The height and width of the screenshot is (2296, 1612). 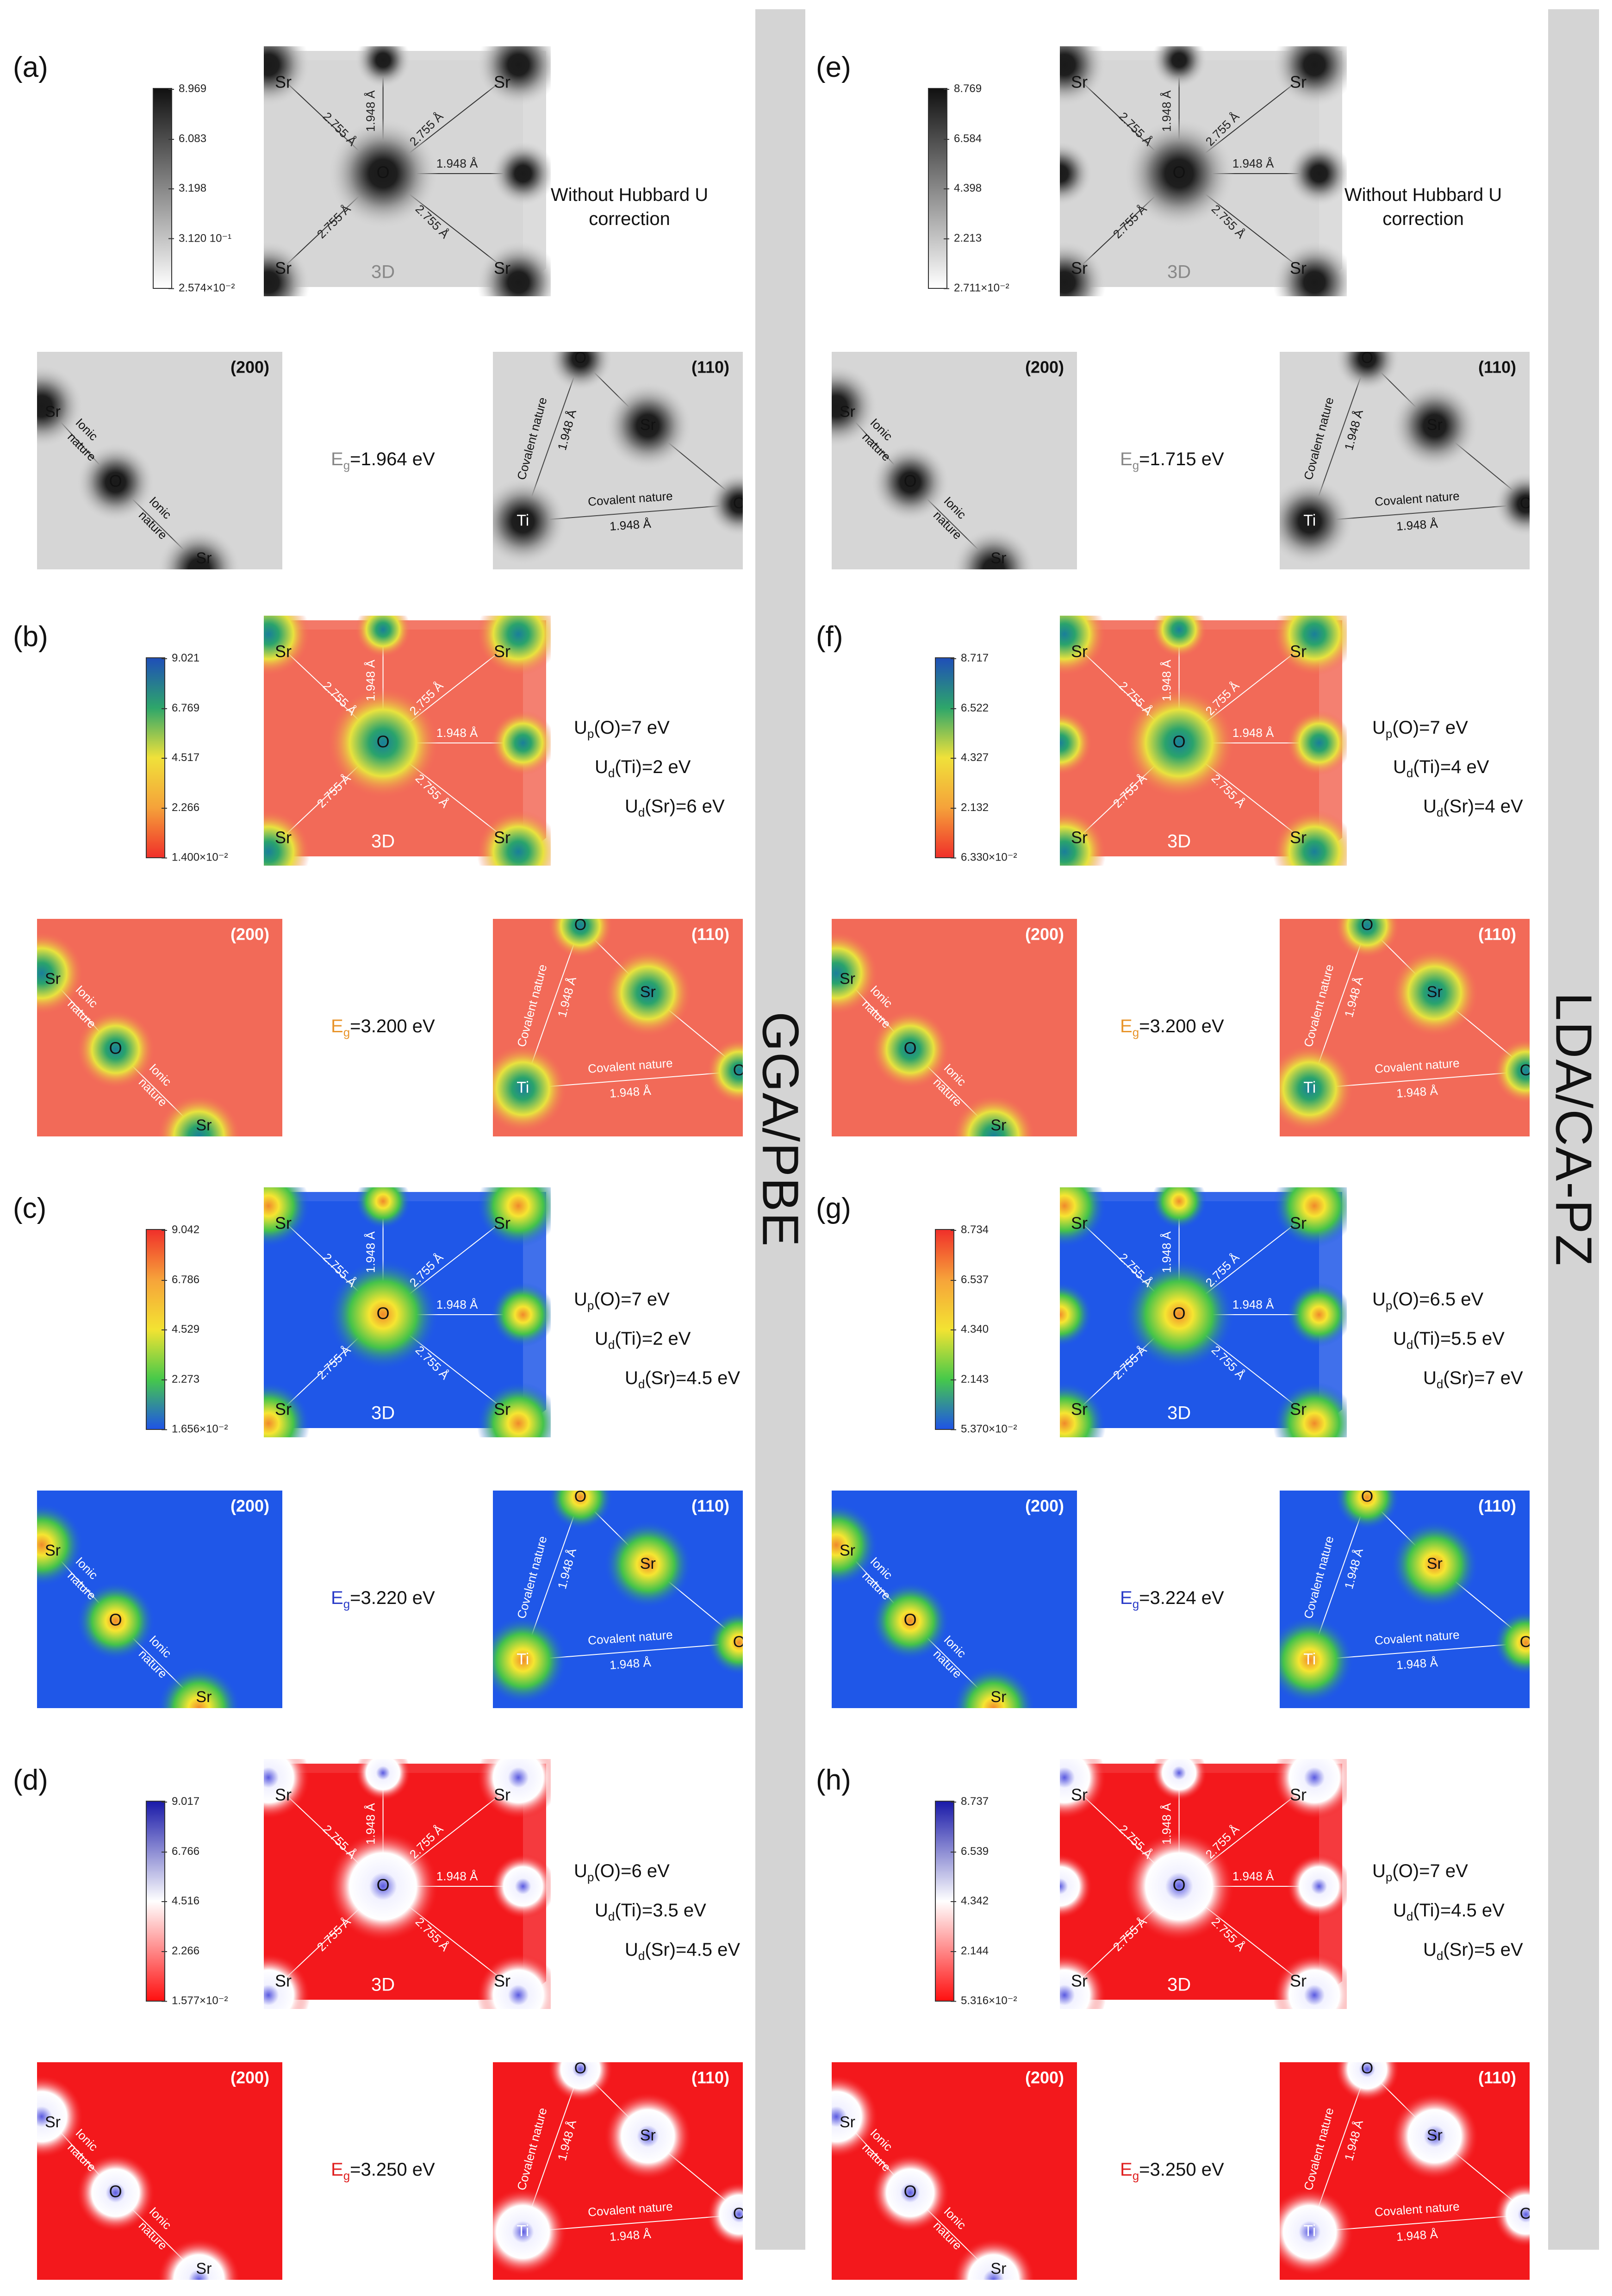 What do you see at coordinates (983, 1429) in the screenshot?
I see `colorbar-tick: 5.370×10⁻²` at bounding box center [983, 1429].